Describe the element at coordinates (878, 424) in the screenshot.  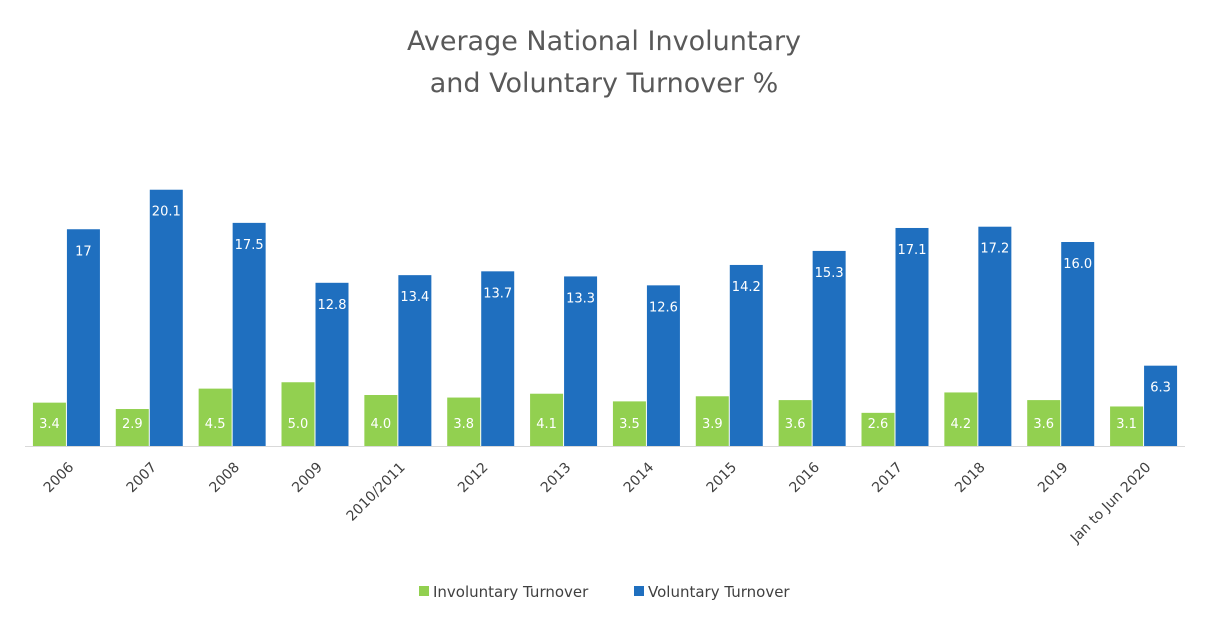
I see `data-label-involuntary: 2.6` at that location.